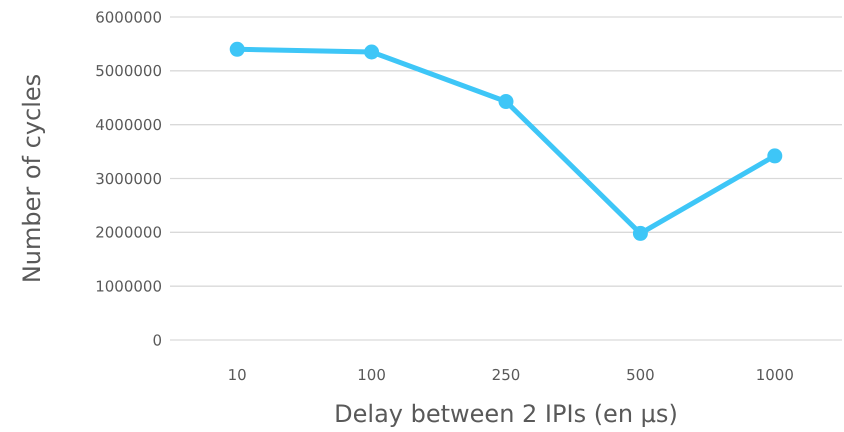  I want to click on x-tick-label: 1000, so click(775, 375).